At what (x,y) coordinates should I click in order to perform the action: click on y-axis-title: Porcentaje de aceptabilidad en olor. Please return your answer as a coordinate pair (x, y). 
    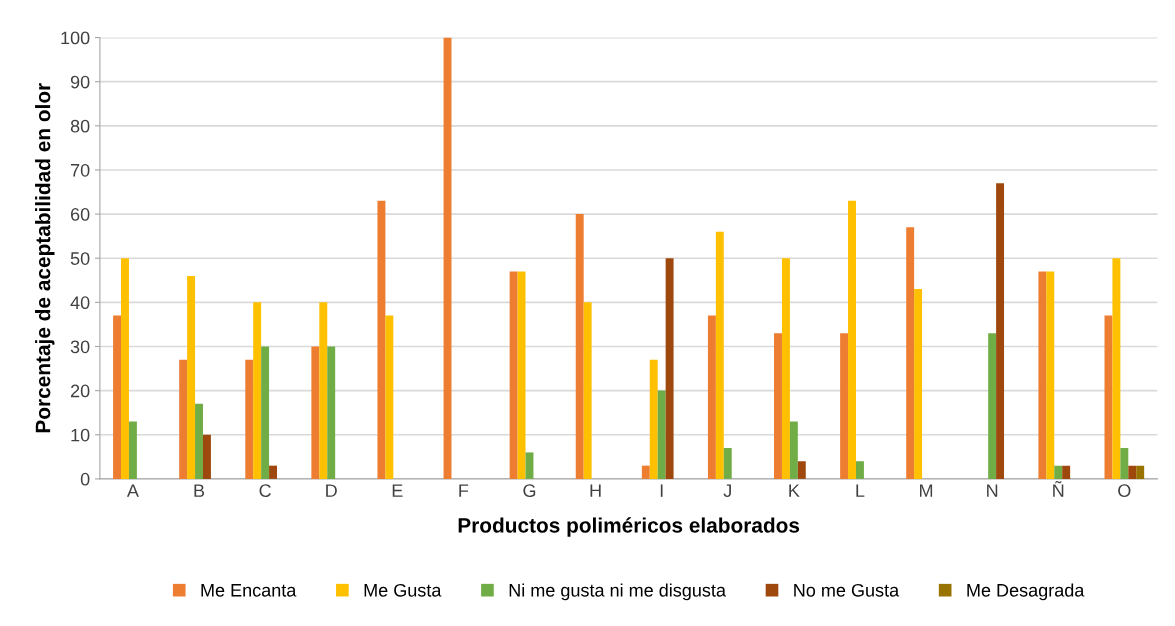
    Looking at the image, I should click on (45, 258).